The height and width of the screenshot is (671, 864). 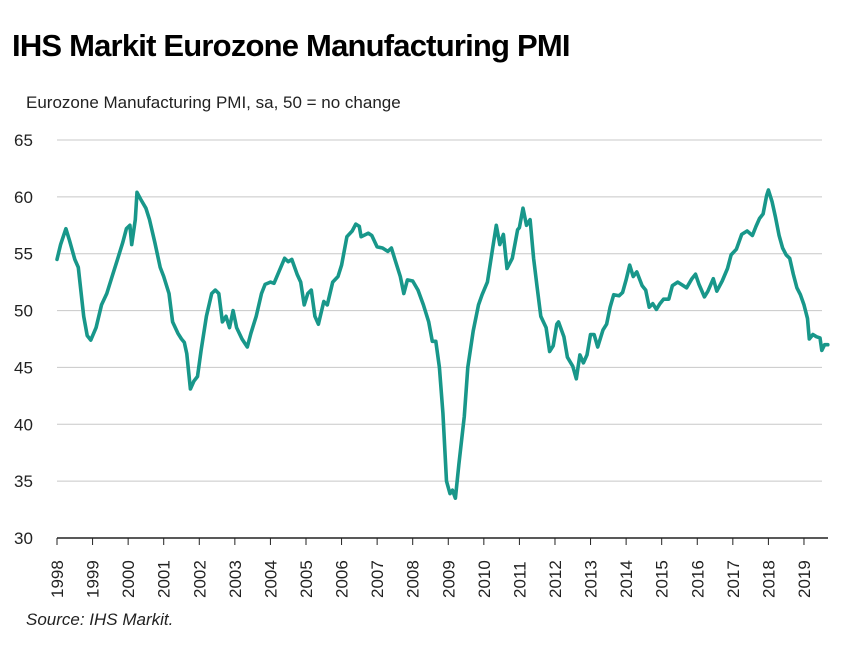 I want to click on y-tick-label: 65, so click(x=23, y=140).